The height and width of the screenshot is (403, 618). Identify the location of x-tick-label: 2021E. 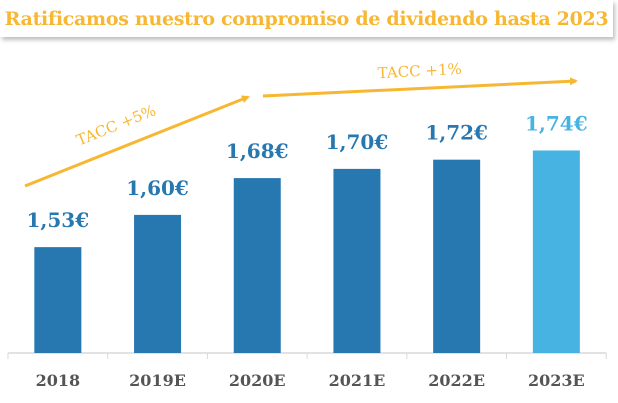
(357, 380).